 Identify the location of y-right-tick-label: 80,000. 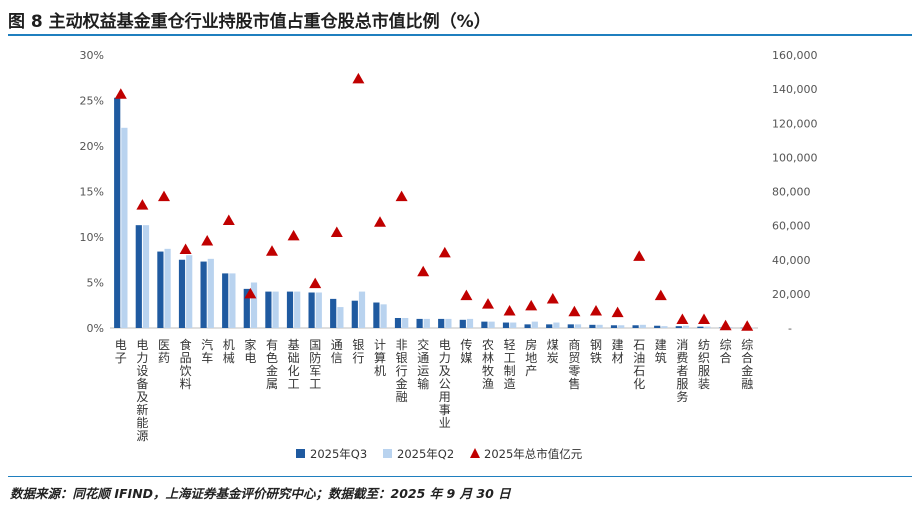
(791, 192).